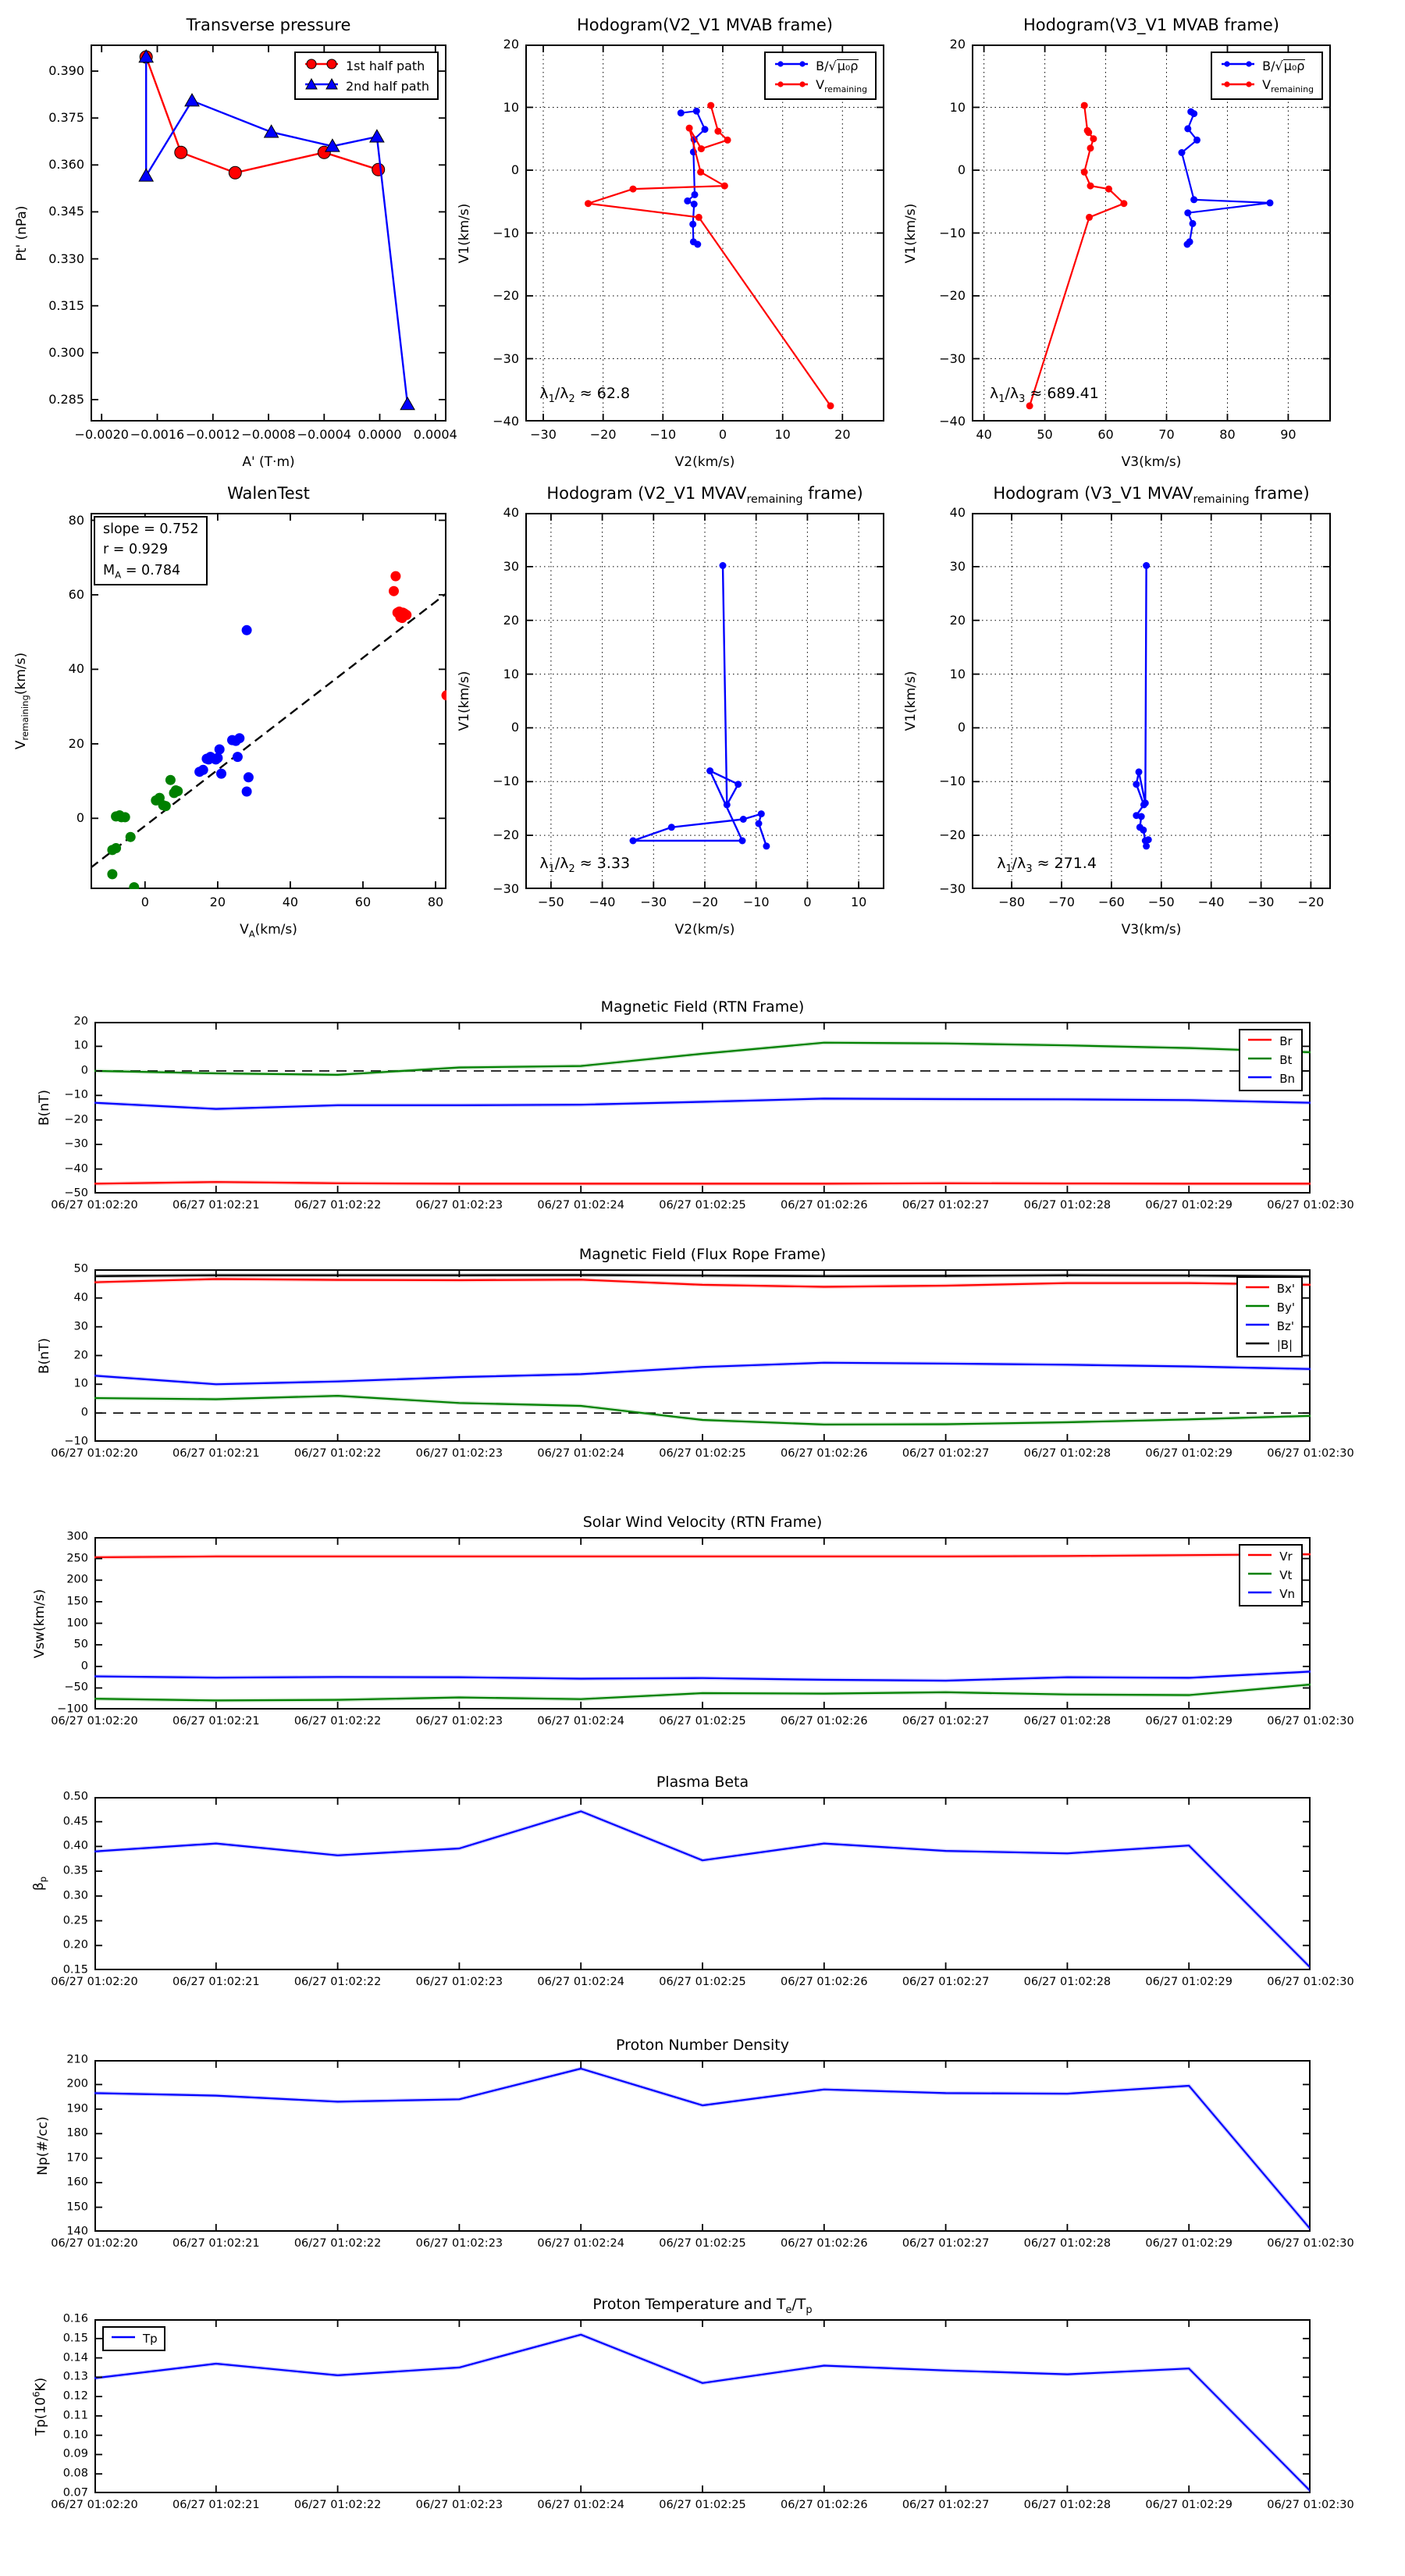 Image resolution: width=1405 pixels, height=2576 pixels. What do you see at coordinates (1271, 1556) in the screenshot?
I see `solar-wind-velocity-legend-entry-0: Vr` at bounding box center [1271, 1556].